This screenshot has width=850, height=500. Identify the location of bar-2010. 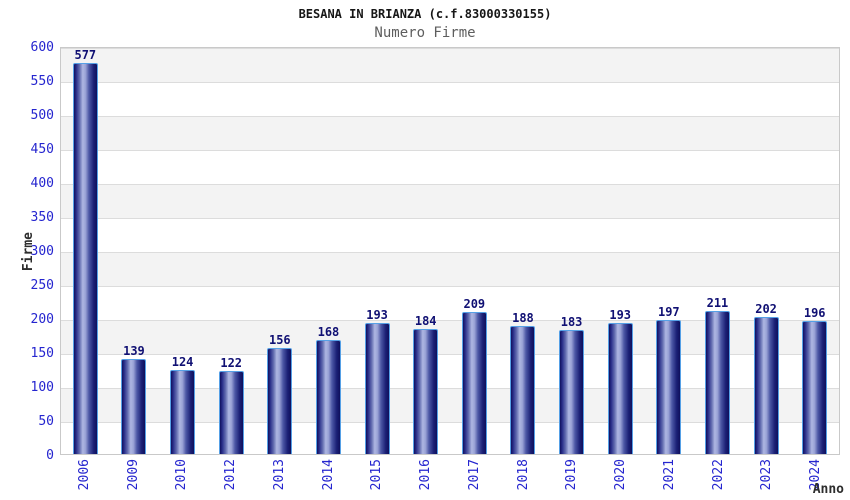
(183, 411).